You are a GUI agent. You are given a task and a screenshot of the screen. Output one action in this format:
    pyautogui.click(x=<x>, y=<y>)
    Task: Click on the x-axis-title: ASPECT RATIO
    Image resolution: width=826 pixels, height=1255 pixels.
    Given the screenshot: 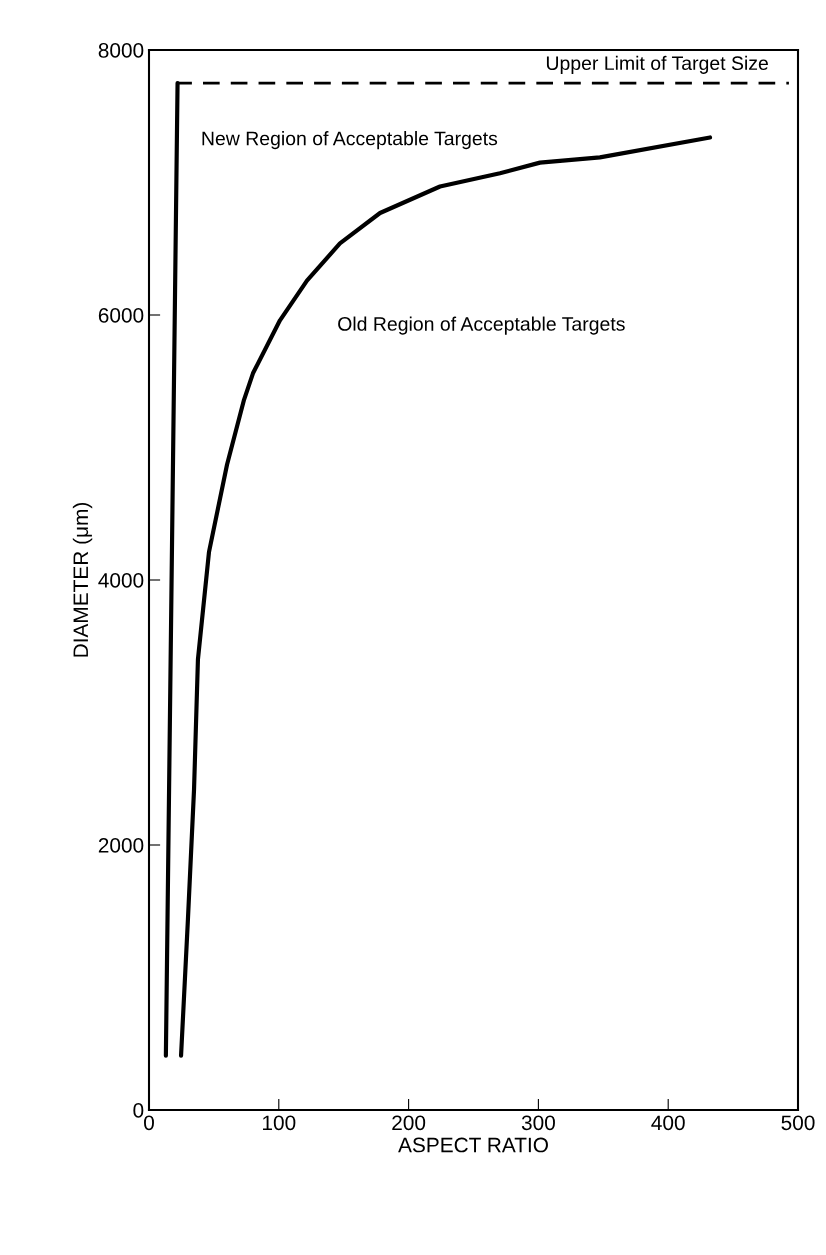 What is the action you would take?
    pyautogui.click(x=473, y=1145)
    